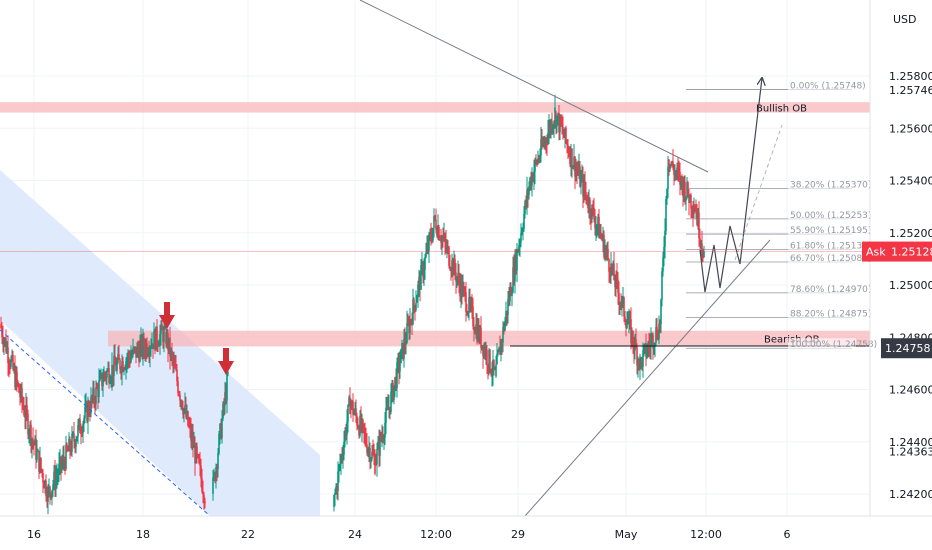  What do you see at coordinates (226, 361) in the screenshot?
I see `down-arrow-icon` at bounding box center [226, 361].